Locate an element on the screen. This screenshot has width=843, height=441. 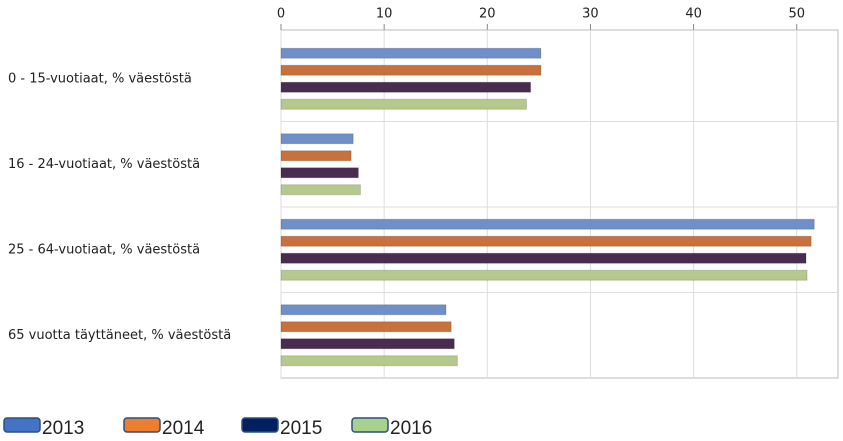
legend-label: 2016 is located at coordinates (411, 428).